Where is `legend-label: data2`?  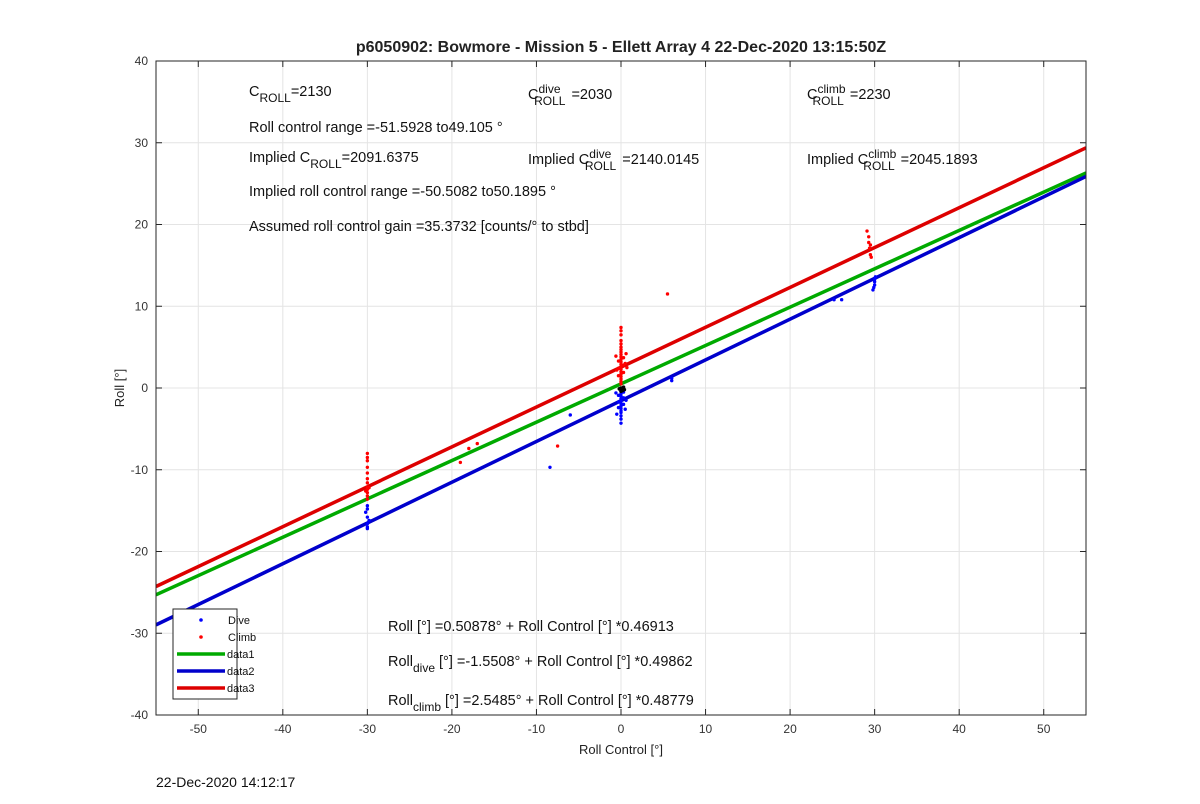
legend-label: data2 is located at coordinates (241, 672).